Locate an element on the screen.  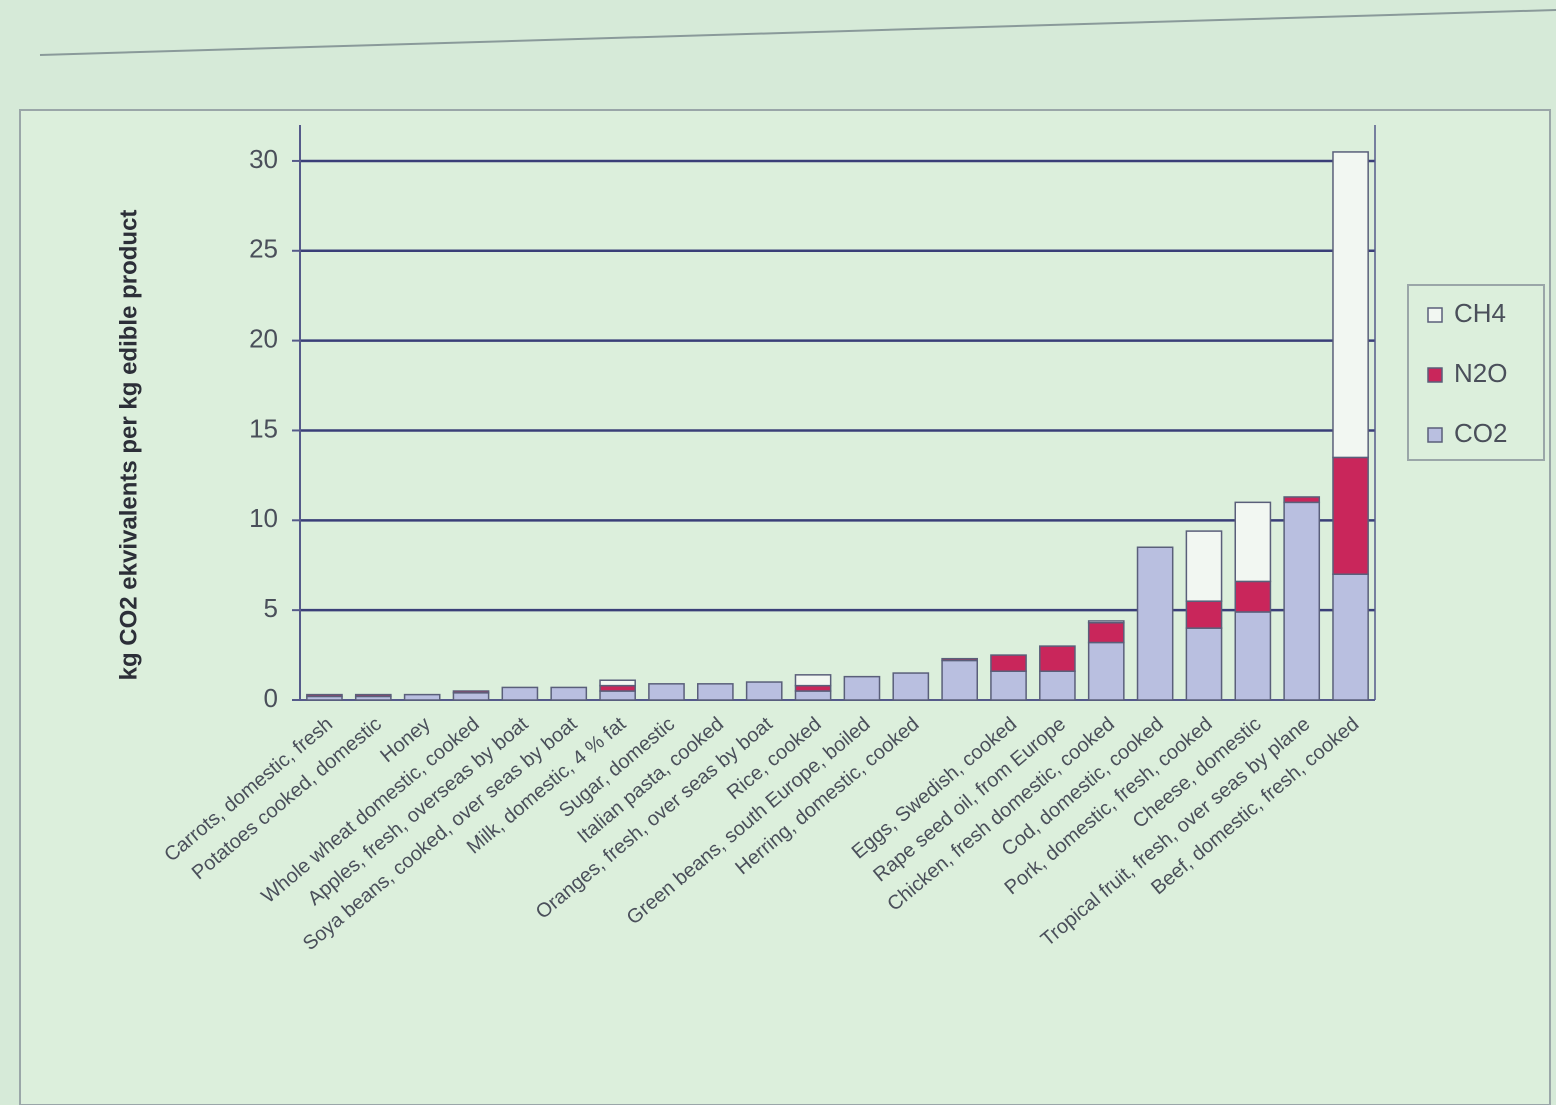
y-axis-label: kg CO2 ekvivalents per kg edible product is located at coordinates (128, 445).